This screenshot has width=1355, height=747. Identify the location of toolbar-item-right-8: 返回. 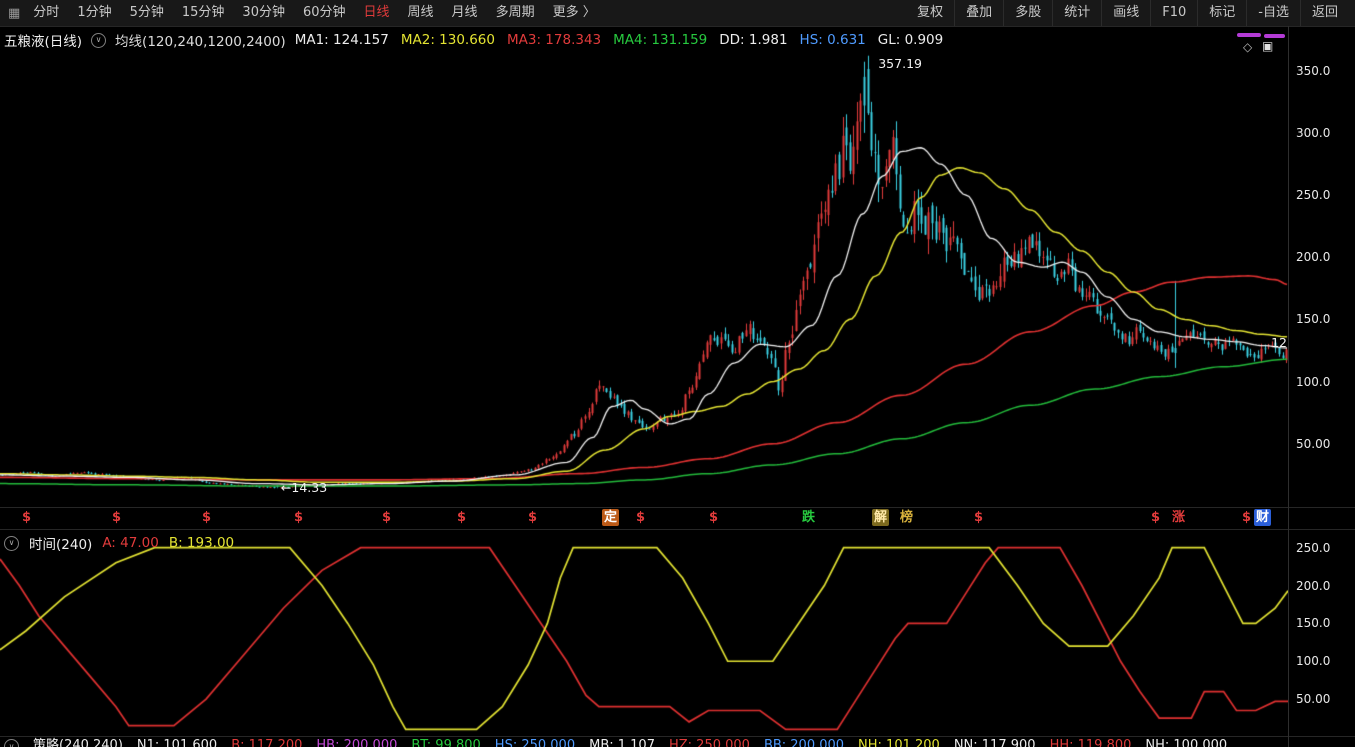
(1324, 13).